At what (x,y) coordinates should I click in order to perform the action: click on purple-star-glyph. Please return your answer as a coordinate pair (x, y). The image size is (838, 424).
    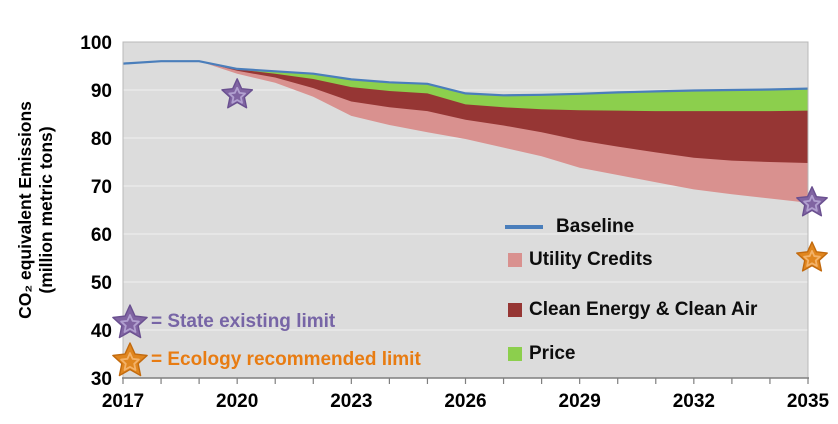
    Looking at the image, I should click on (130, 321).